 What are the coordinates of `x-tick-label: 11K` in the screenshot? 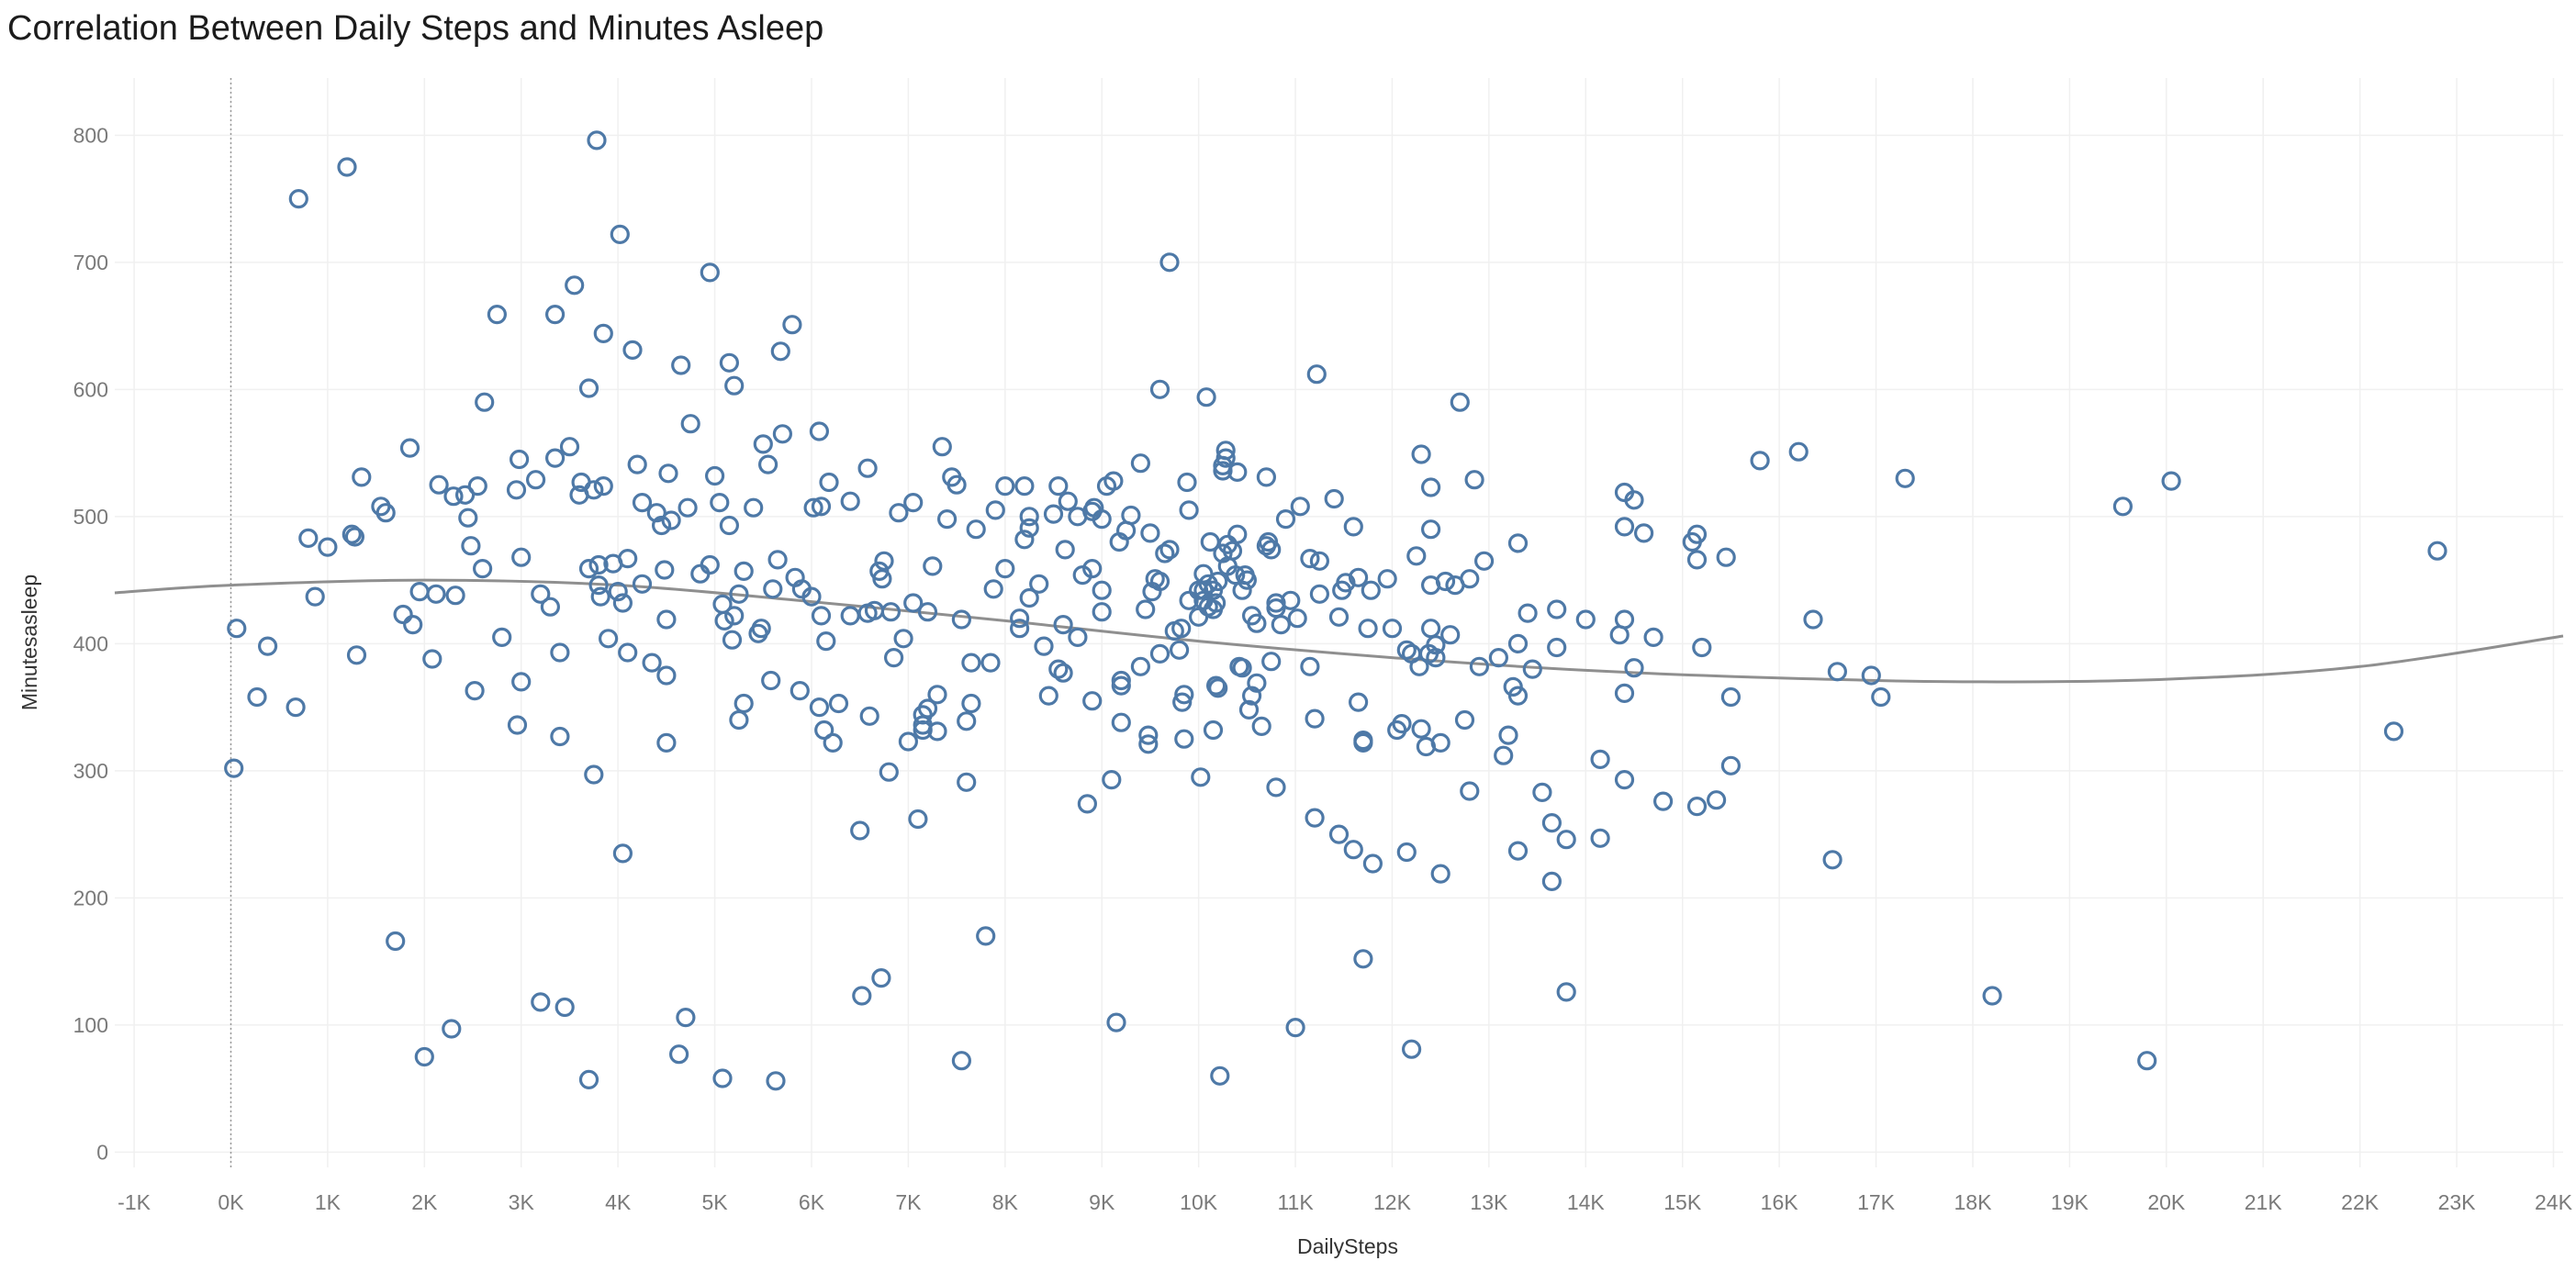 It's located at (1295, 1202).